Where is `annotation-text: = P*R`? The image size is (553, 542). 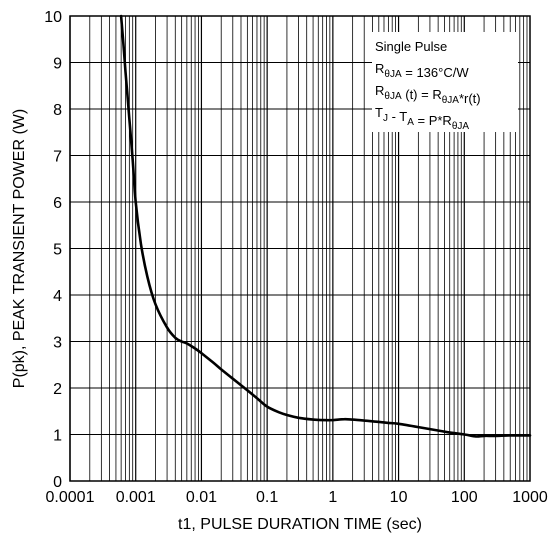
annotation-text: = P*R is located at coordinates (433, 120).